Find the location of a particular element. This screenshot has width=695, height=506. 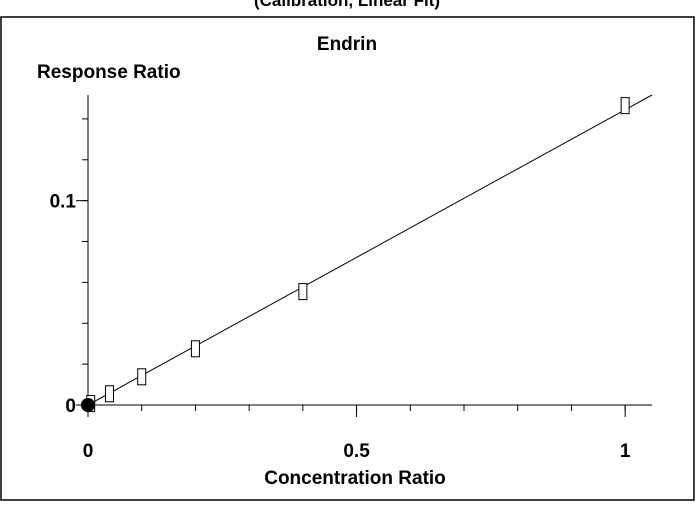

x-tick-label: 1 is located at coordinates (625, 451).